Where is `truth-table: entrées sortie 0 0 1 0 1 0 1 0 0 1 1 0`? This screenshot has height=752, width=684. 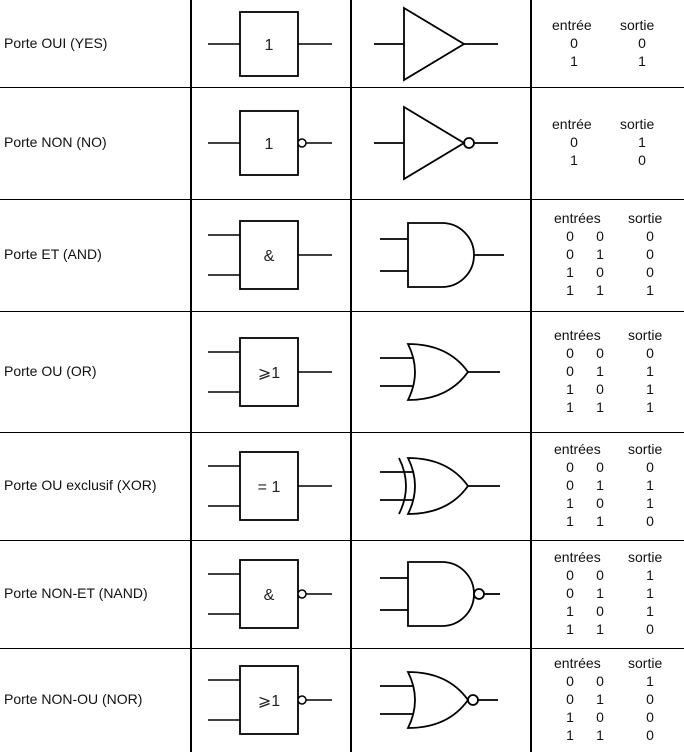 truth-table: entrées sortie 0 0 1 0 1 0 1 0 0 1 1 0 is located at coordinates (609, 700).